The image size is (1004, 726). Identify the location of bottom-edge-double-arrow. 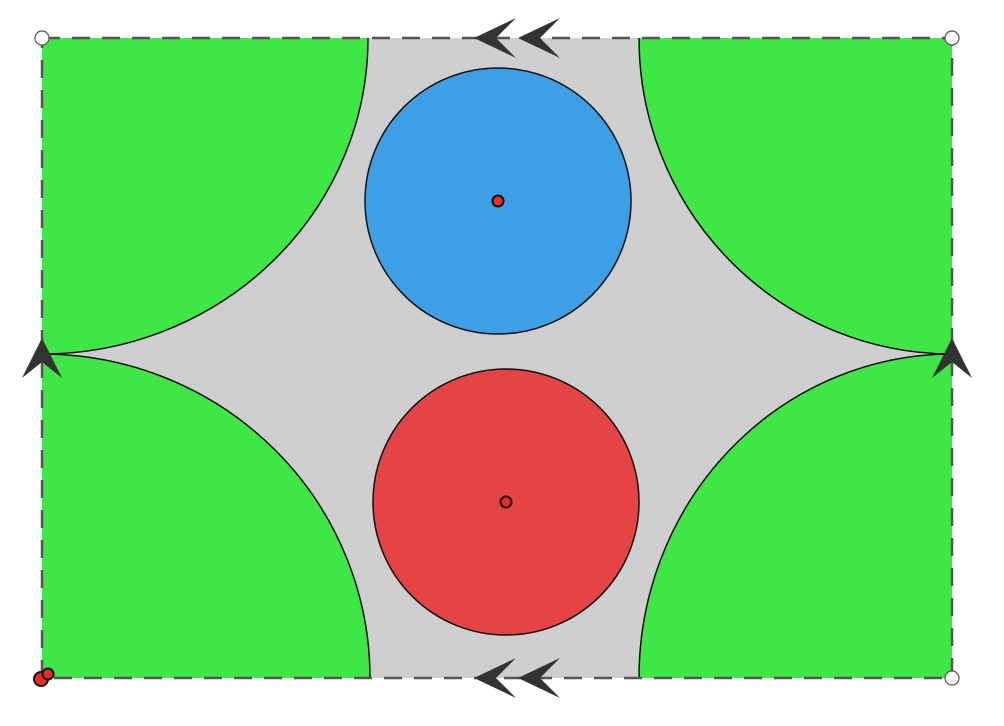
(517, 678).